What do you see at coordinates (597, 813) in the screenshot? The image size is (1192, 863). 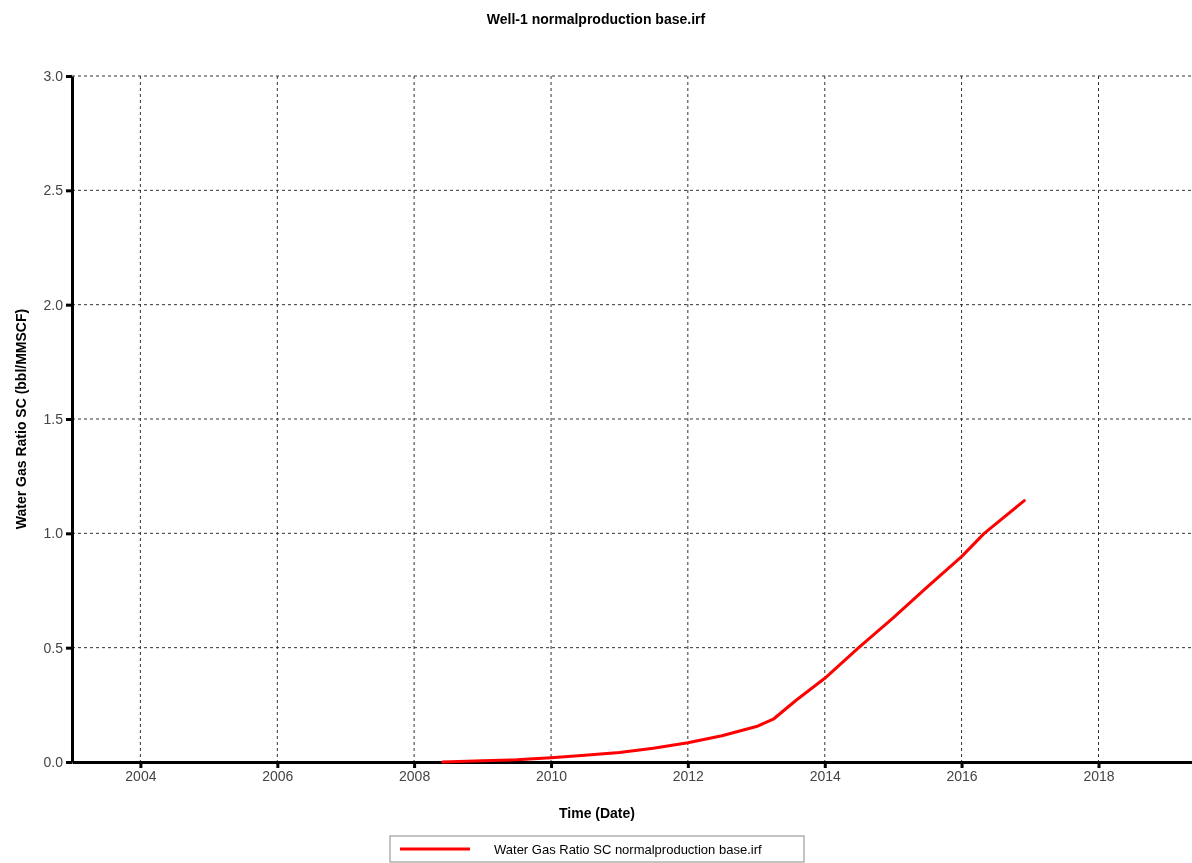 I see `x-axis-title: Time (Date)` at bounding box center [597, 813].